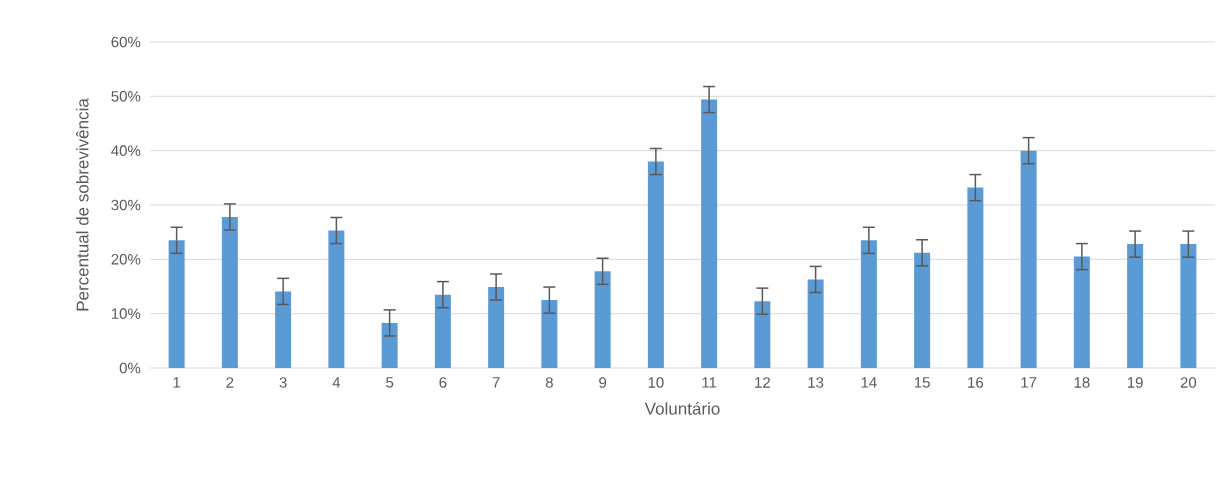 The width and height of the screenshot is (1232, 477). What do you see at coordinates (1029, 382) in the screenshot?
I see `x-tick-label: 17` at bounding box center [1029, 382].